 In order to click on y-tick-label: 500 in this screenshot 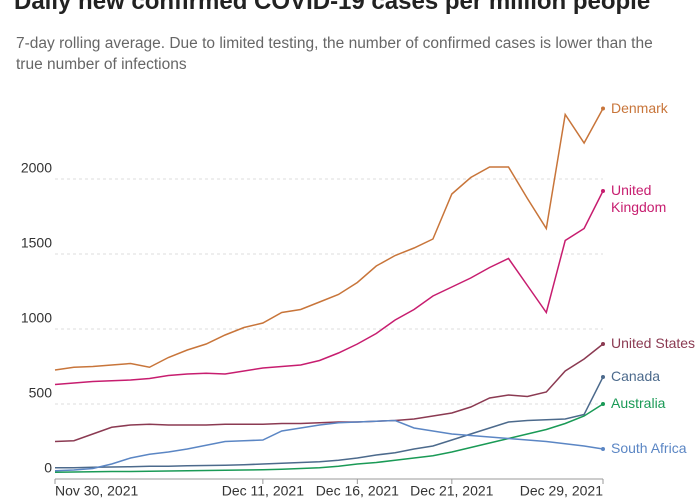, I will do `click(41, 393)`.